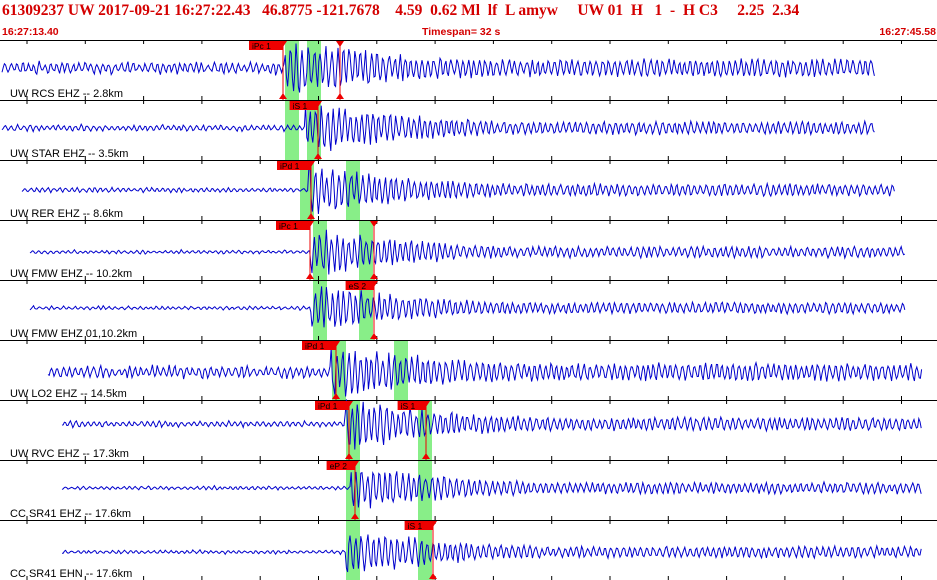  Describe the element at coordinates (66, 94) in the screenshot. I see `station-label: UW RCS EHZ -- 2.8km` at that location.